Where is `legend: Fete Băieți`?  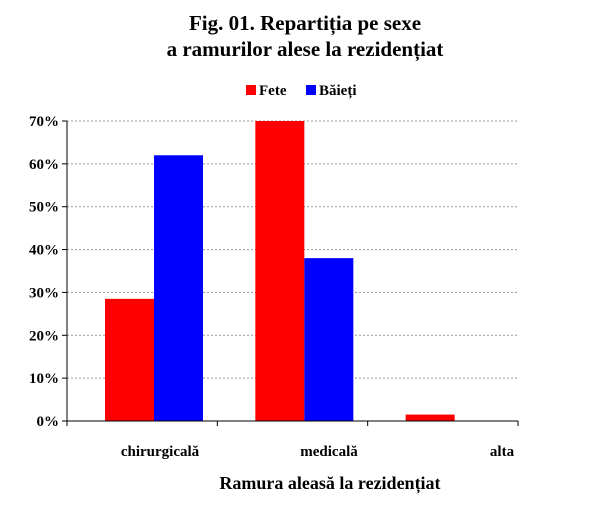
legend: Fete Băieți is located at coordinates (301, 91).